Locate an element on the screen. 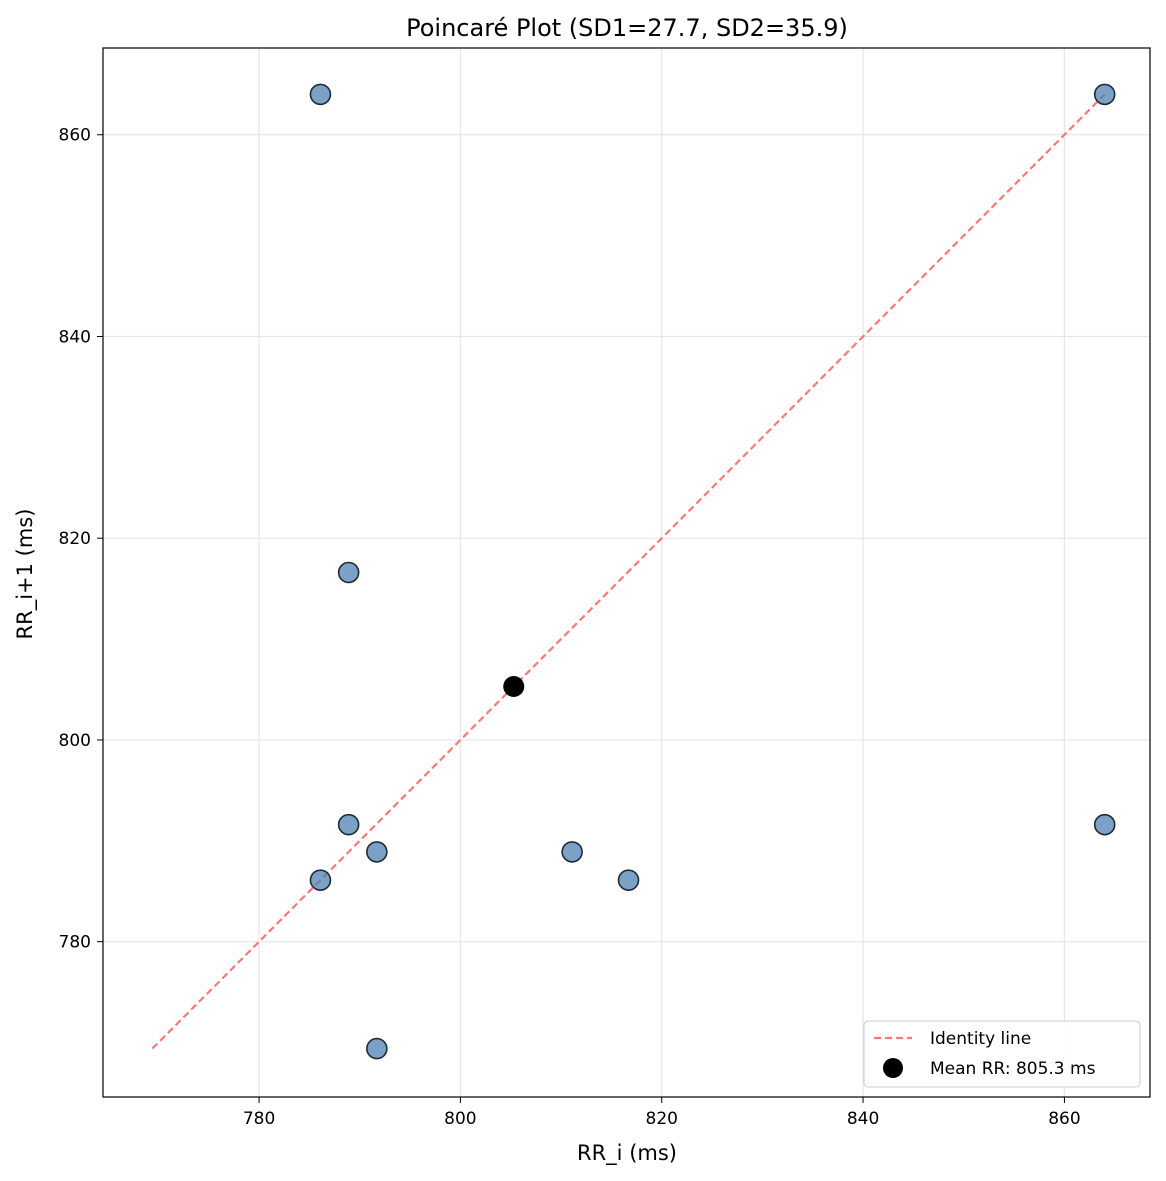  x-axis-ticks: 780 800 820 840 860 is located at coordinates (662, 1113).